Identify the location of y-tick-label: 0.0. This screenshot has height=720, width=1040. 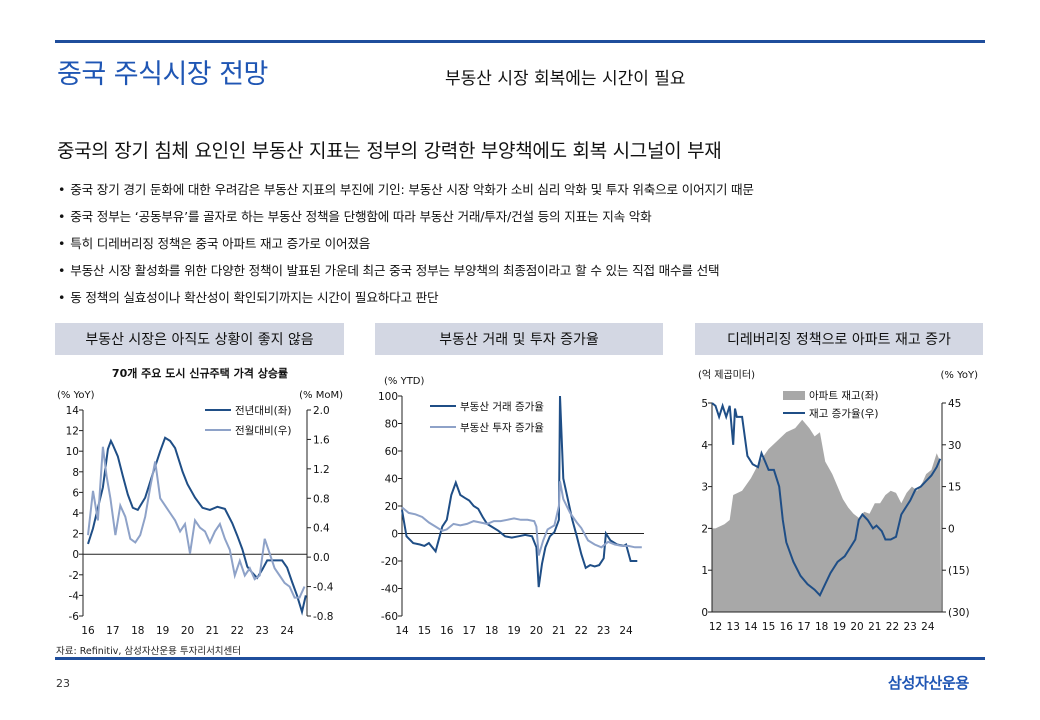
(321, 558).